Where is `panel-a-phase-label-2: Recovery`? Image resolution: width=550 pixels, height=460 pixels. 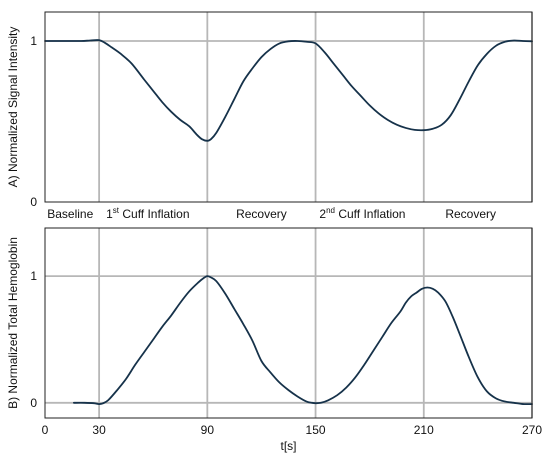
panel-a-phase-label-2: Recovery is located at coordinates (261, 214).